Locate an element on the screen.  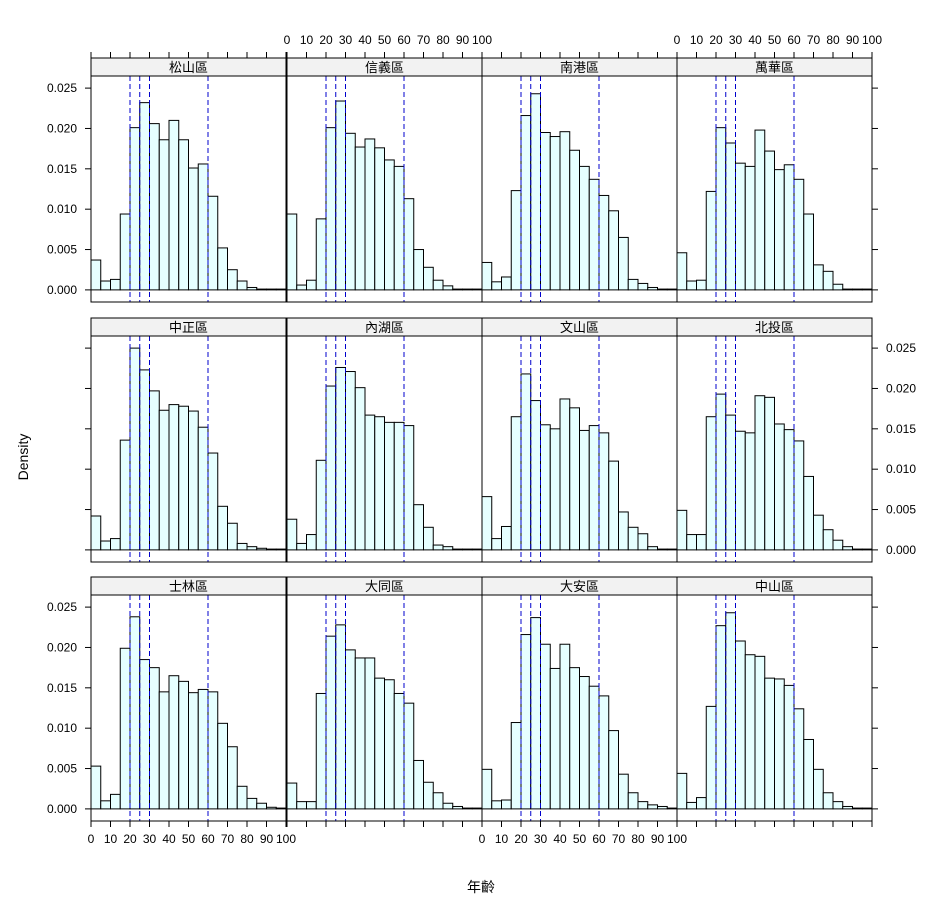
x-tick-label-top-3-6: 60 is located at coordinates (794, 40).